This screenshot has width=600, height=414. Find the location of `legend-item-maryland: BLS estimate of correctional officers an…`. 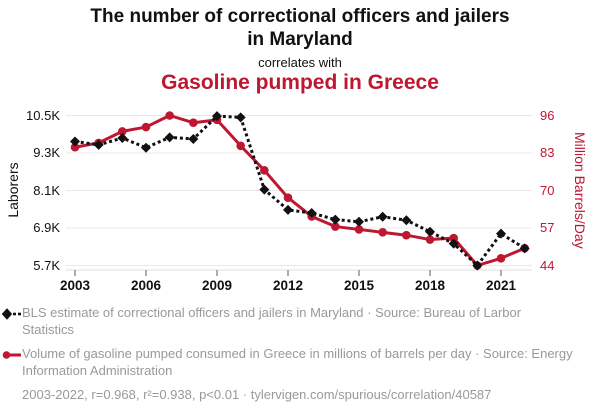

legend-item-maryland: BLS estimate of correctional officers an… is located at coordinates (297, 321).